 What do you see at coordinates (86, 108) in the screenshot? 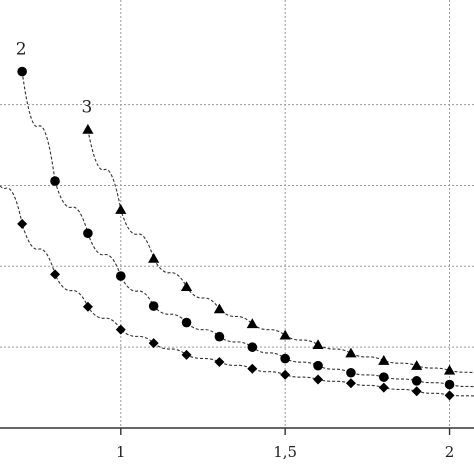
I see `series-3-label: 3` at bounding box center [86, 108].